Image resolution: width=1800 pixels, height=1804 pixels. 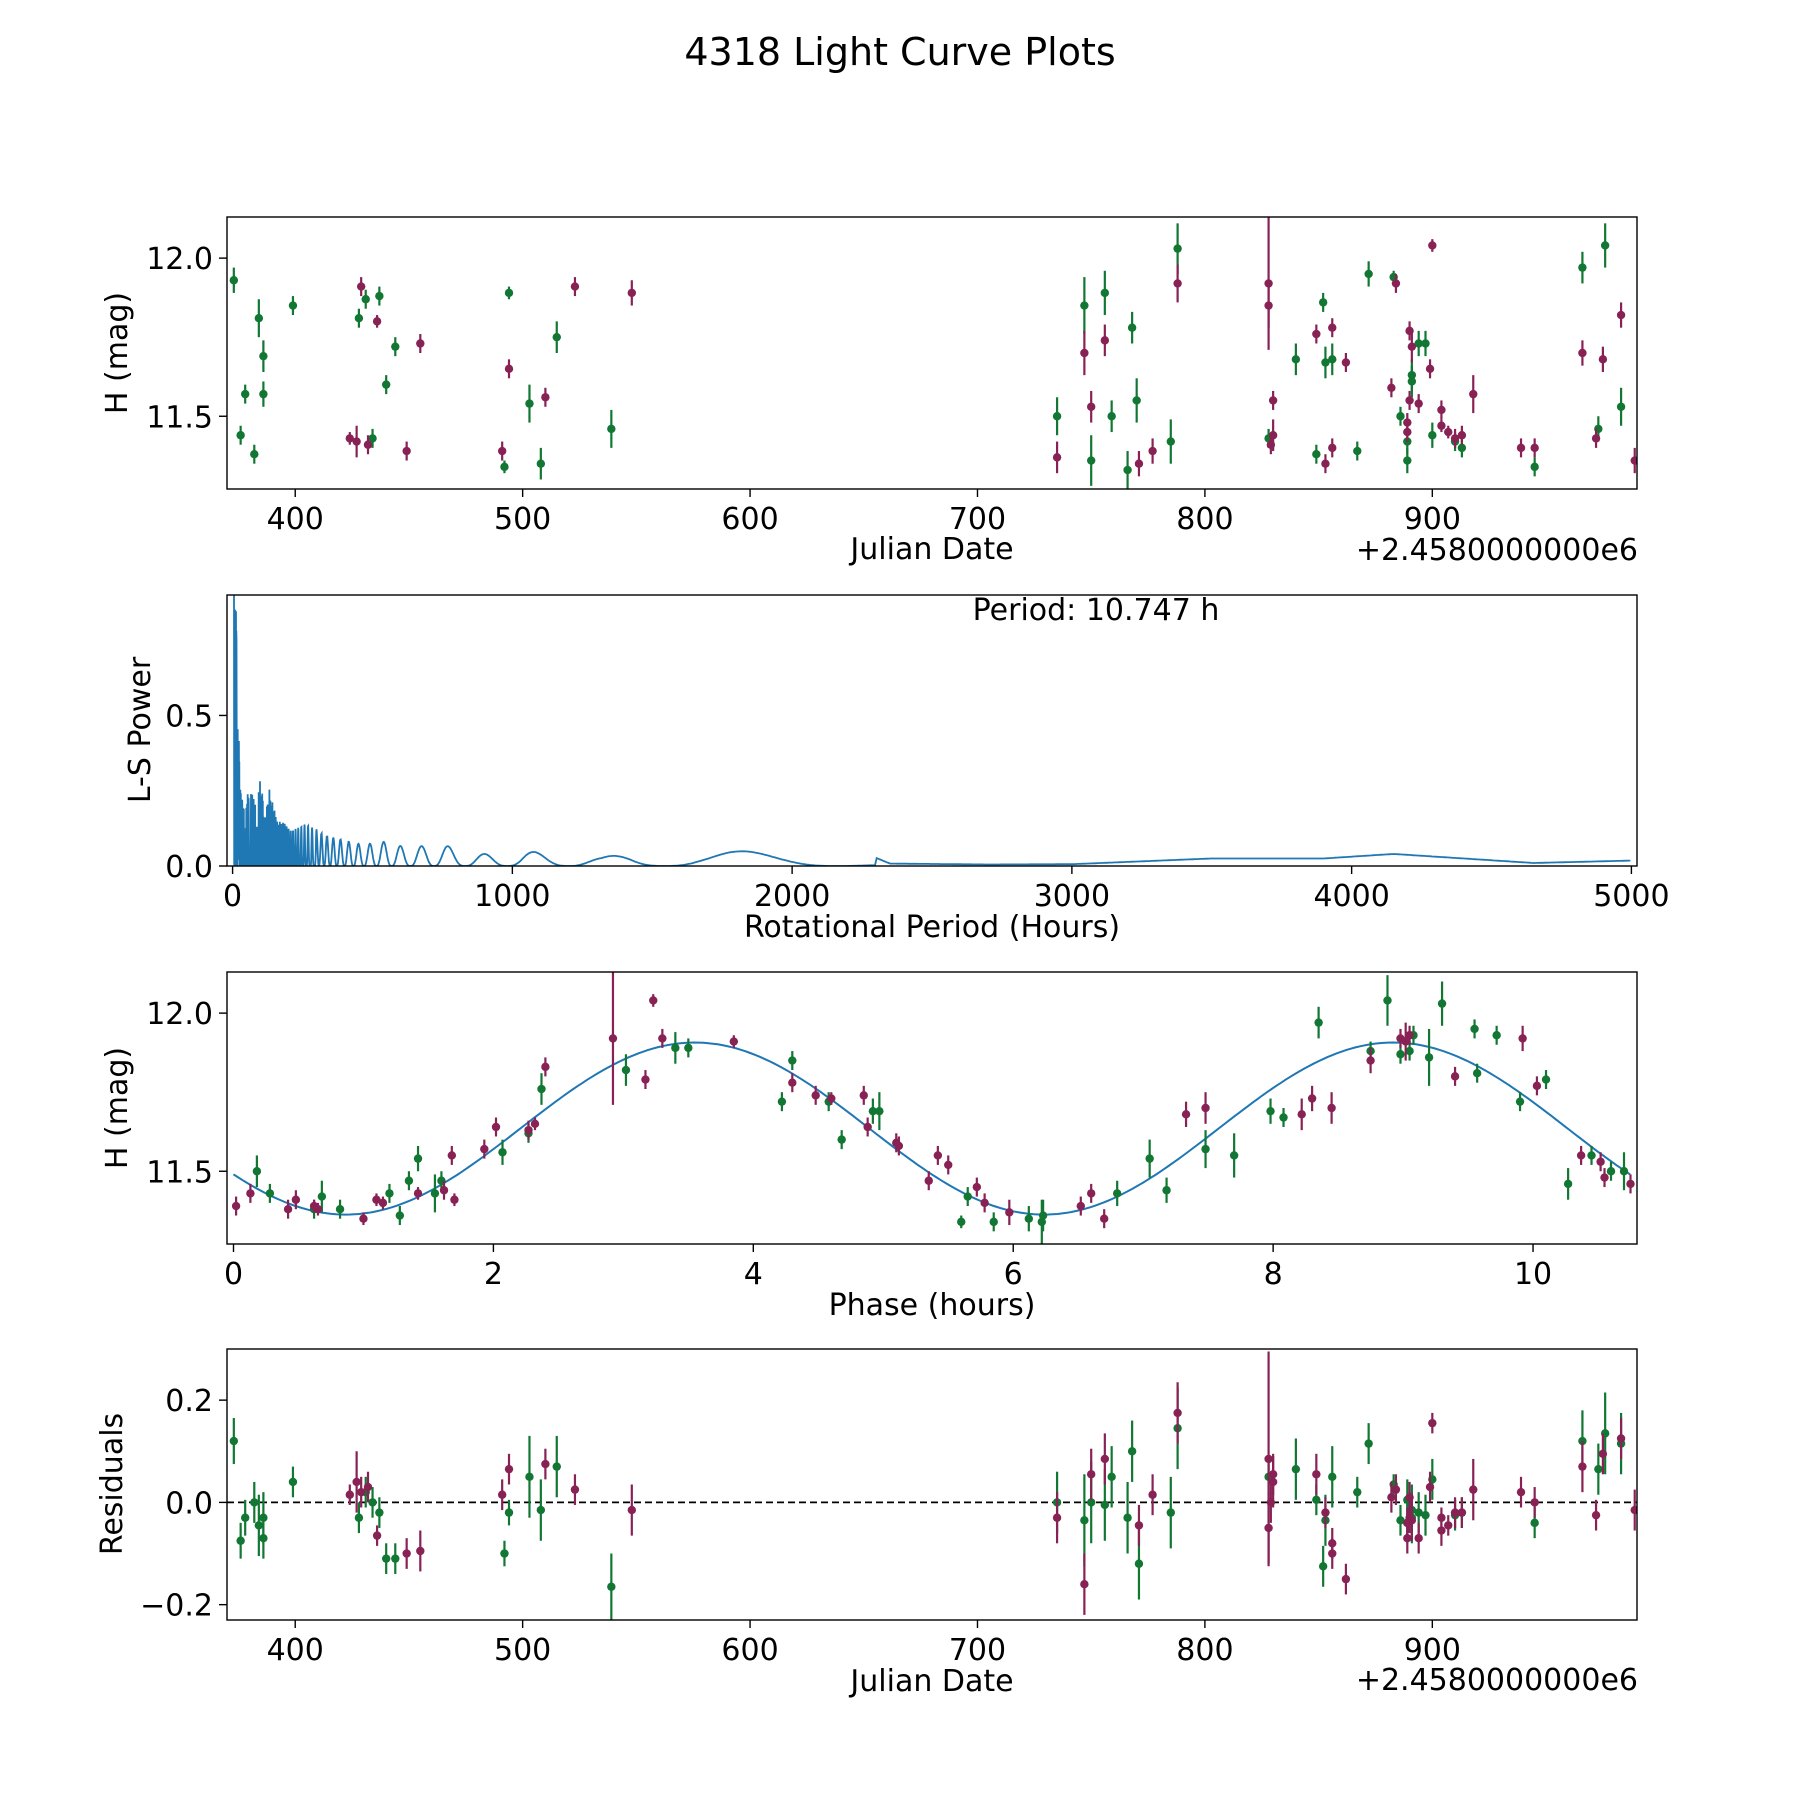 I want to click on x-tick-label: 2000, so click(x=792, y=896).